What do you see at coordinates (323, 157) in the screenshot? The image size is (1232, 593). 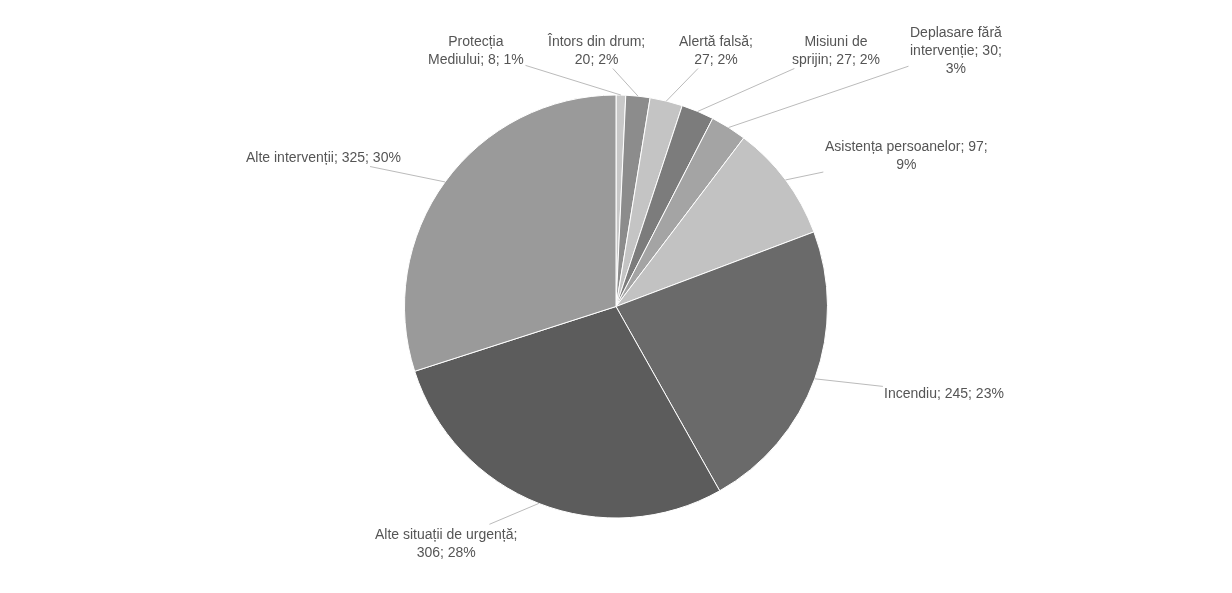 I see `slice-label: Alte intervenții; 325; 30%` at bounding box center [323, 157].